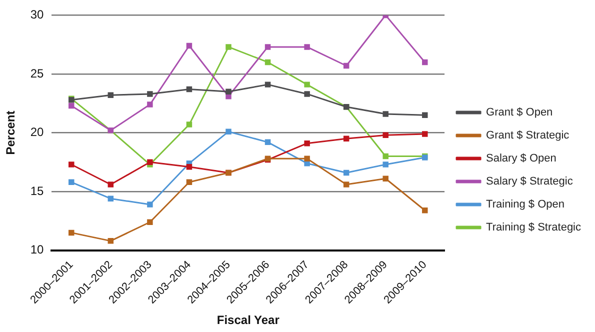 The height and width of the screenshot is (332, 595). I want to click on y-tick-label: 20, so click(37, 132).